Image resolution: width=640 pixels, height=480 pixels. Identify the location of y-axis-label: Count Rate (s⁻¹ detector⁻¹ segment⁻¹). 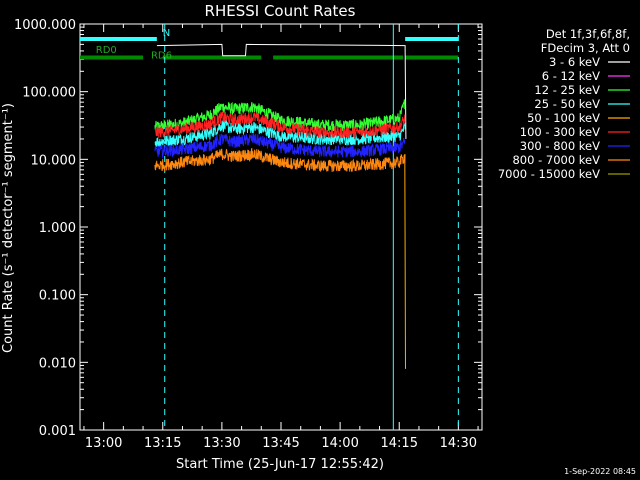
(8, 228).